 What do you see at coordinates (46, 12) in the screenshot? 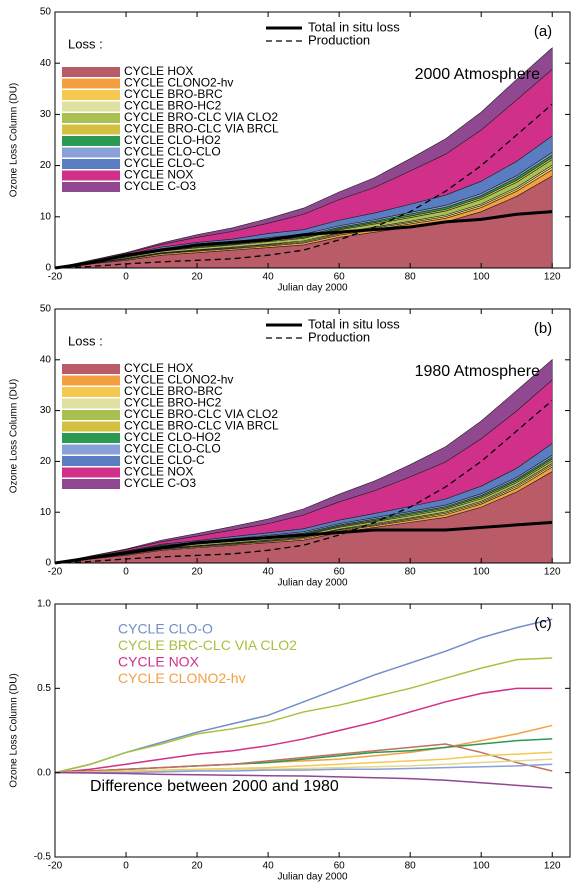
I see `y-tick-label: 50` at bounding box center [46, 12].